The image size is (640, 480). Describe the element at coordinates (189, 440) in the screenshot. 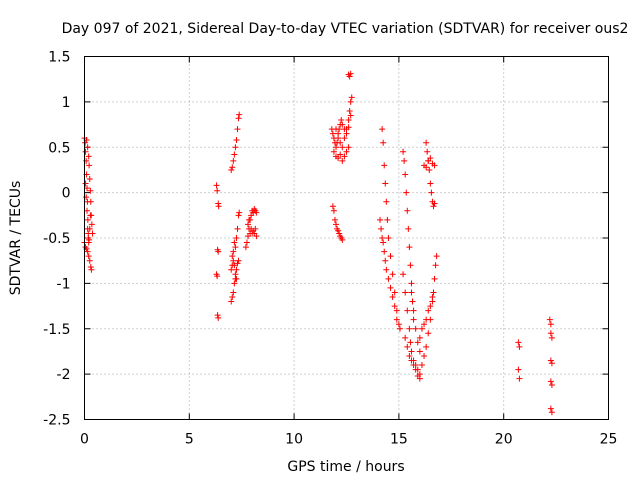

I see `x-tick-label: 5` at that location.